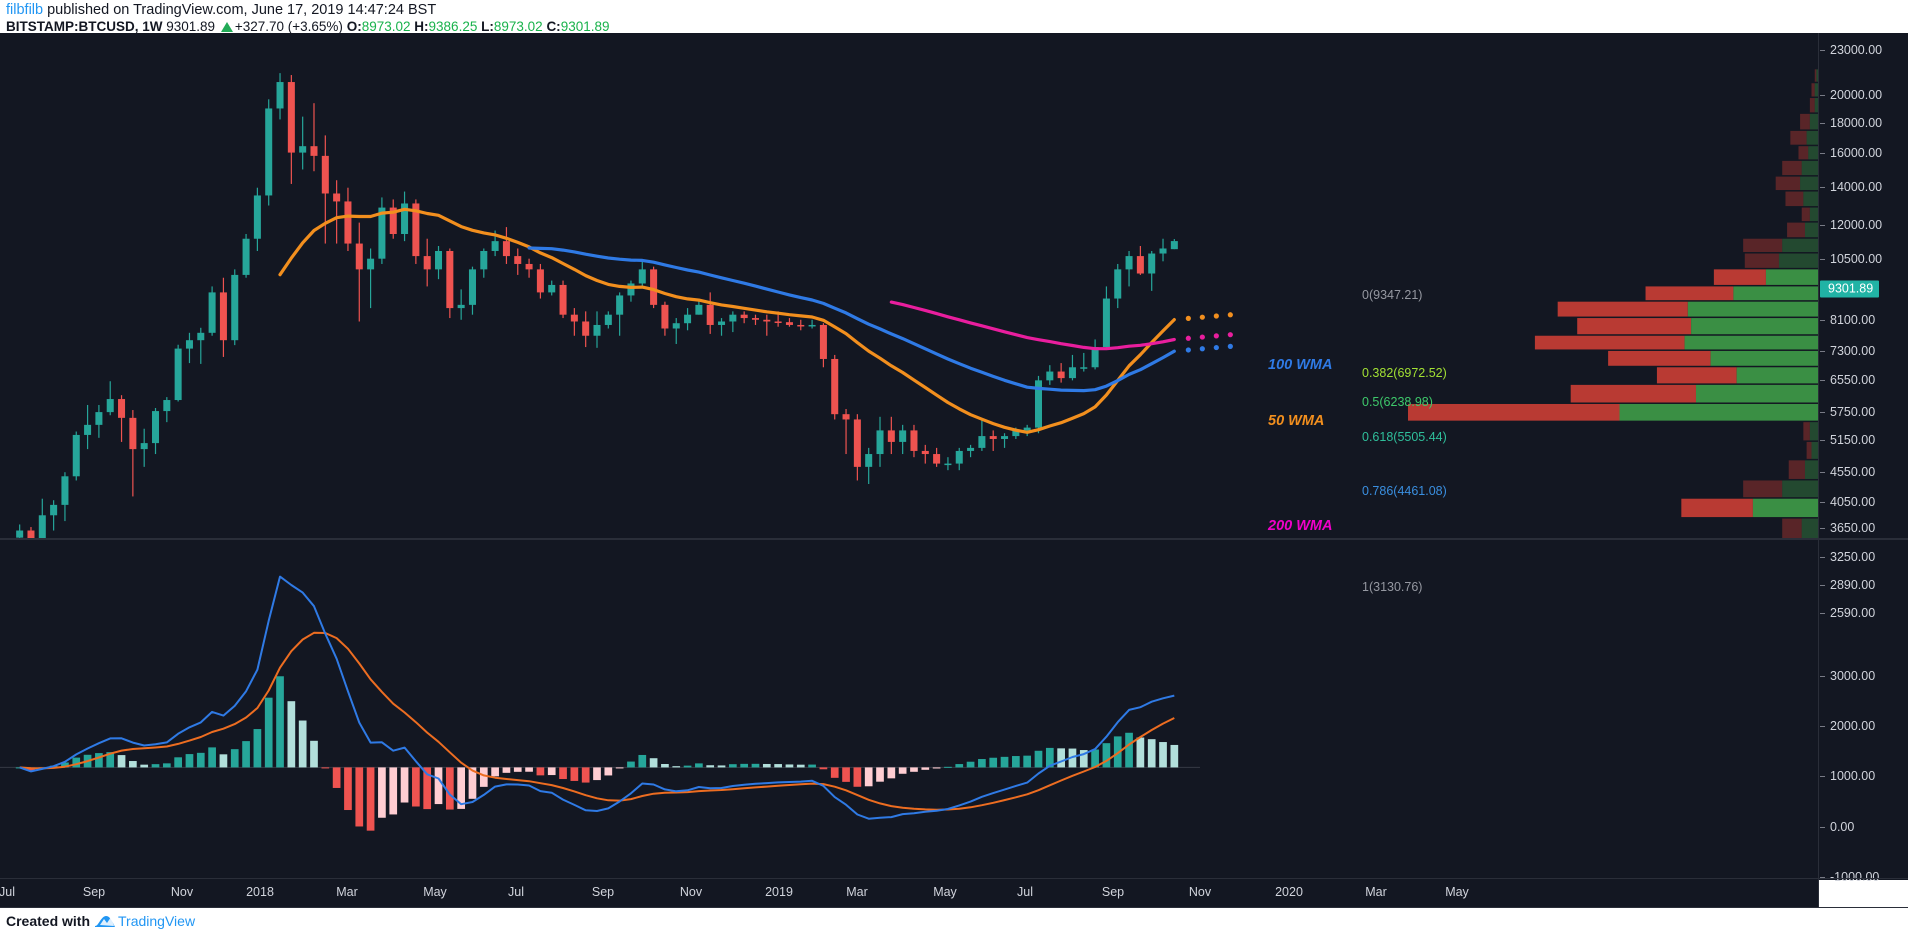  Describe the element at coordinates (1847, 726) in the screenshot. I see `macd-axis-tick: 2000.00` at that location.